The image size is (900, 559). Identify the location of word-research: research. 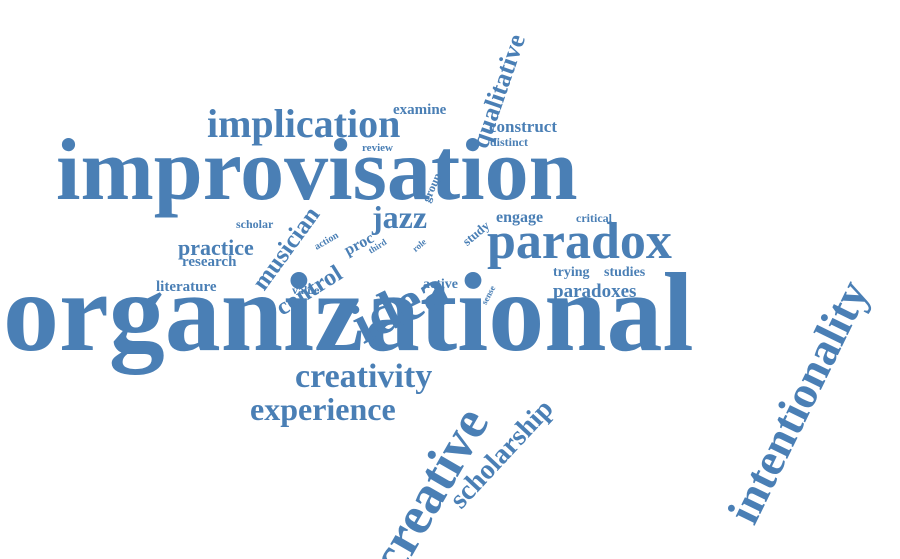
(209, 262).